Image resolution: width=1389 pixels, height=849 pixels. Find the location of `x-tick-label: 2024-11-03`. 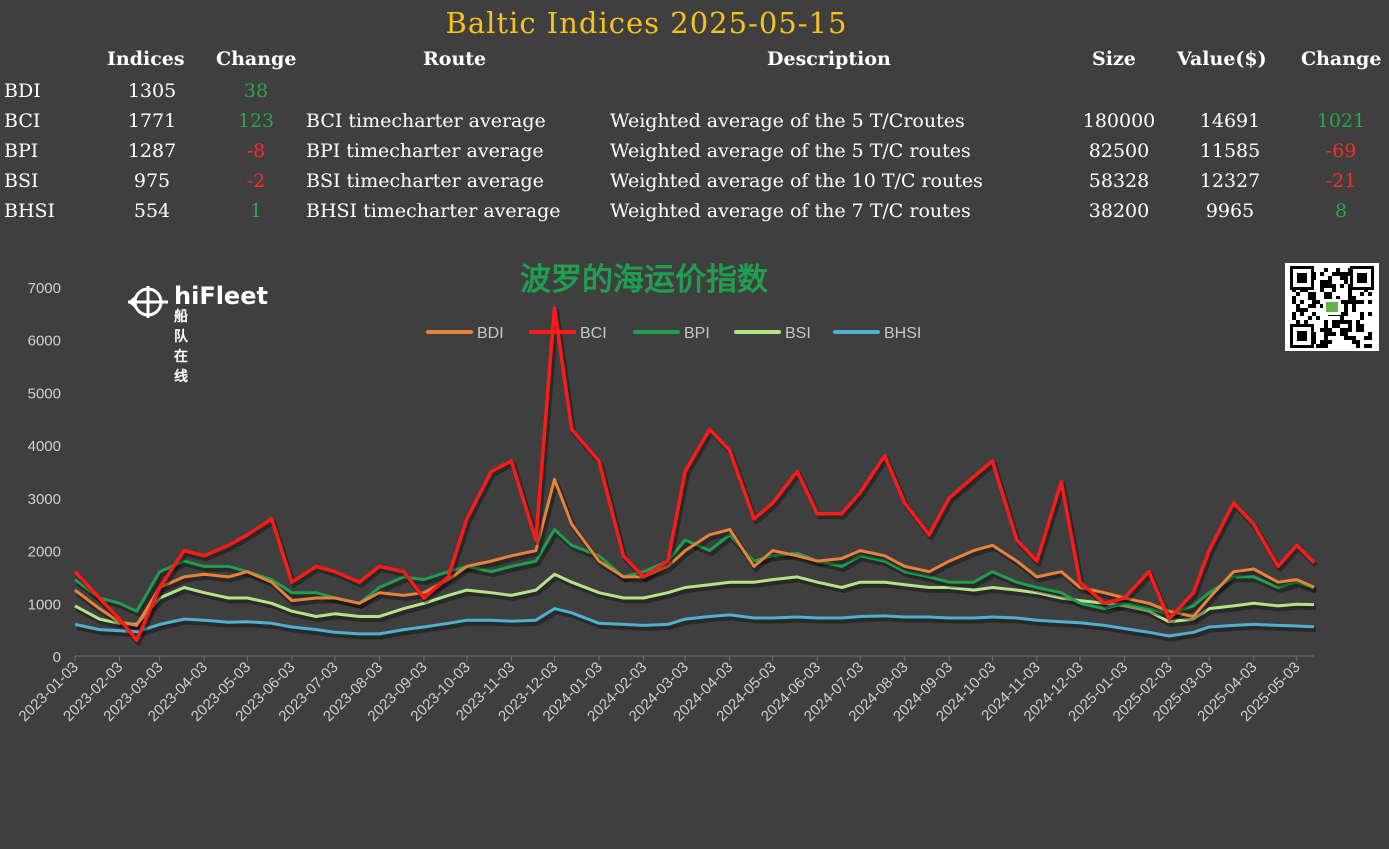

x-tick-label: 2024-11-03 is located at coordinates (1010, 691).